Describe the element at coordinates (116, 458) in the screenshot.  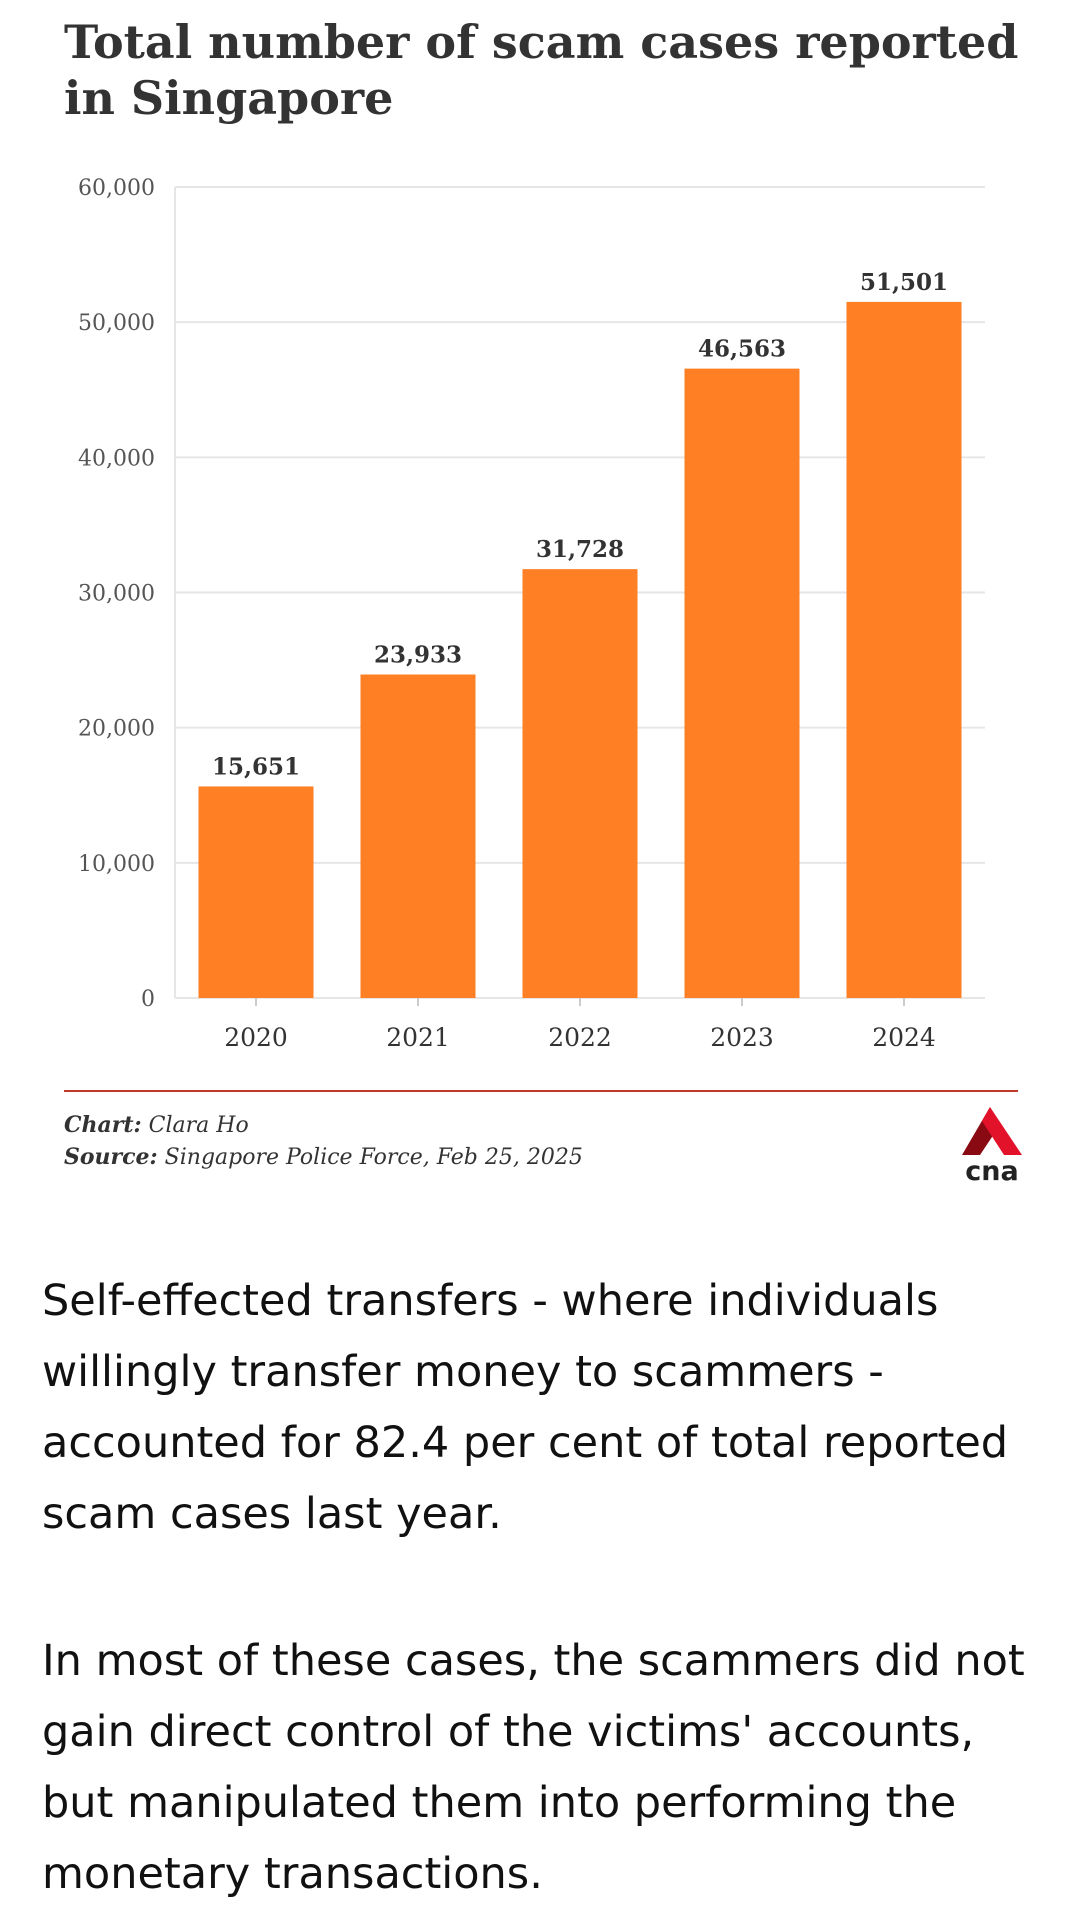
I see `y-tick-label: 40,000` at that location.